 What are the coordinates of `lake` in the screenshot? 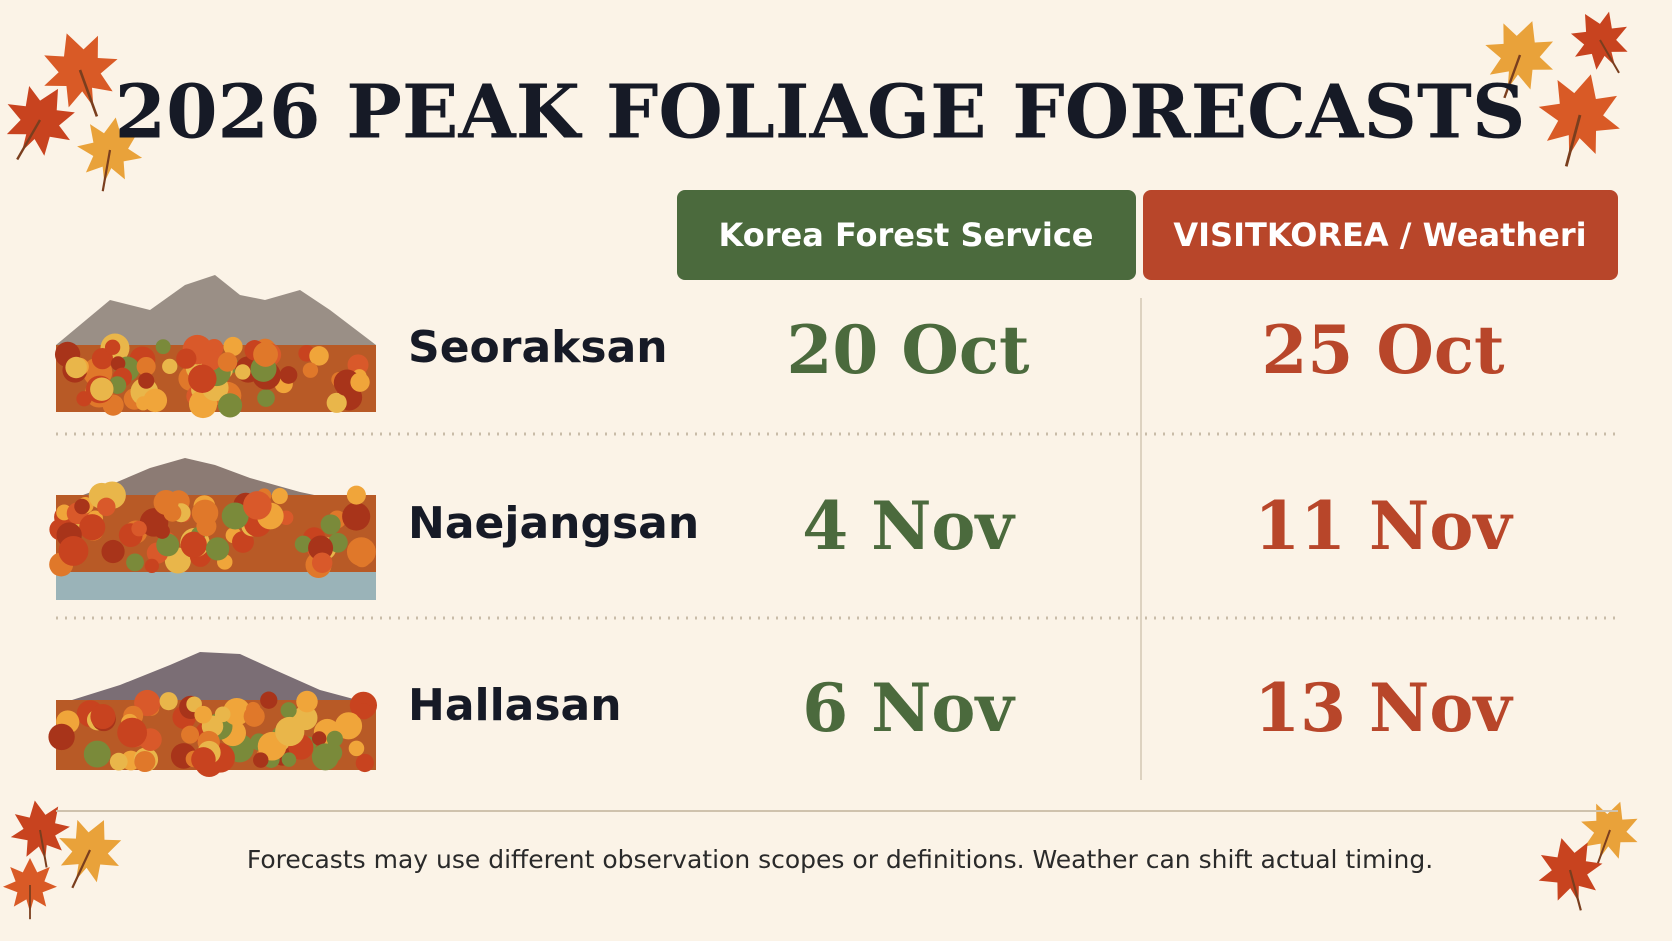 It's located at (216, 585).